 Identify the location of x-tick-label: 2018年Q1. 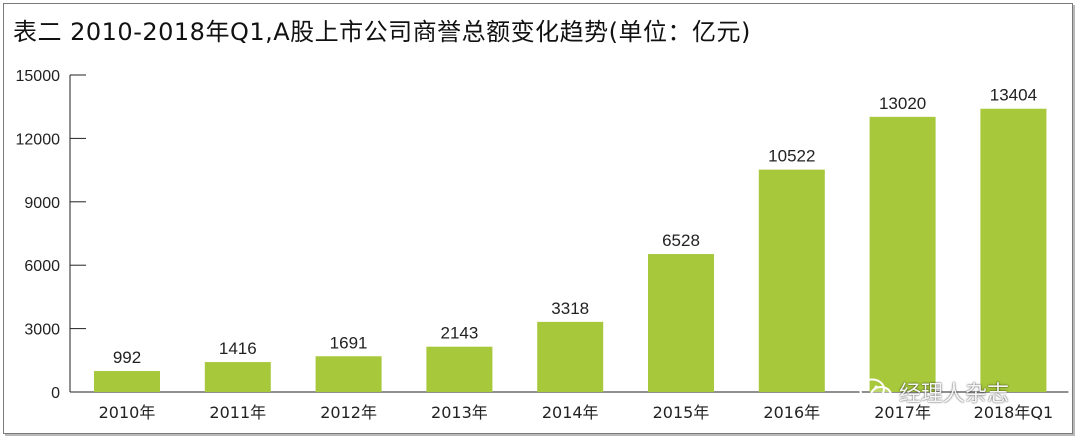
(1014, 412).